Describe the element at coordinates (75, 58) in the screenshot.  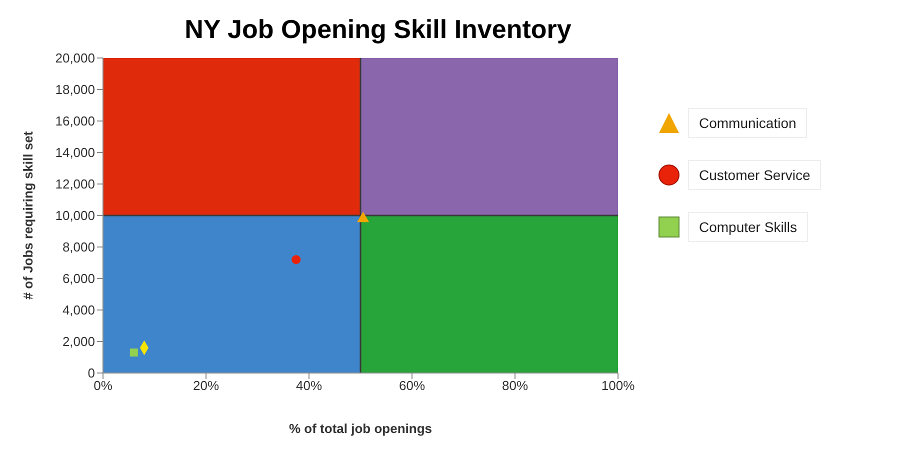
I see `y-tick-label: 20,000` at that location.